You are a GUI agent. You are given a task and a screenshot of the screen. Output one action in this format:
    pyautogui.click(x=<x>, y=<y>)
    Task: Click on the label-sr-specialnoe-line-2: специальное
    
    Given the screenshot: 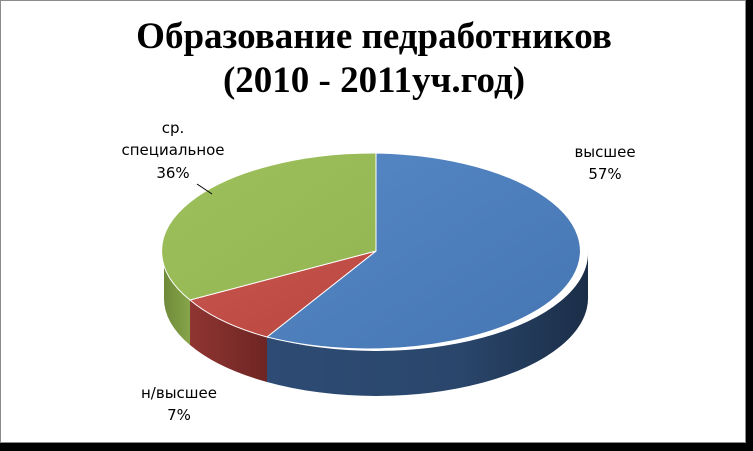 What is the action you would take?
    pyautogui.click(x=172, y=150)
    